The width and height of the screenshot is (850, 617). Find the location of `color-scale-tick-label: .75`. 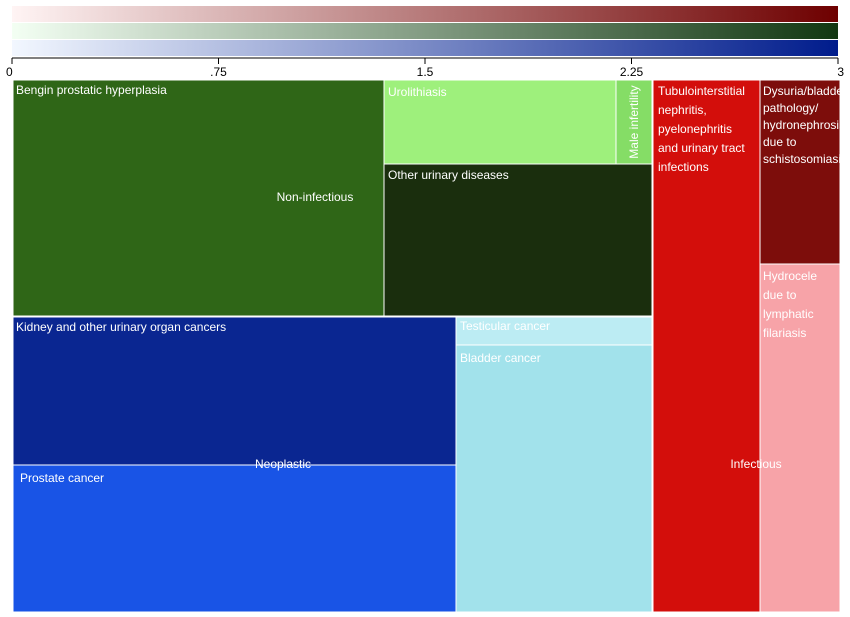

color-scale-tick-label: .75 is located at coordinates (218, 72).